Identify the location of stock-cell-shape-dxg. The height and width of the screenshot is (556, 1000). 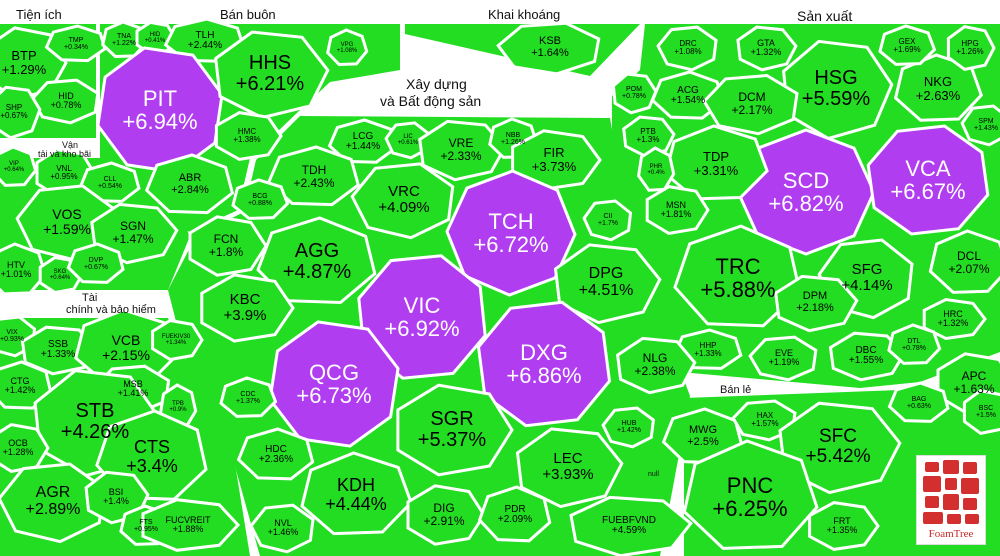
(544, 364).